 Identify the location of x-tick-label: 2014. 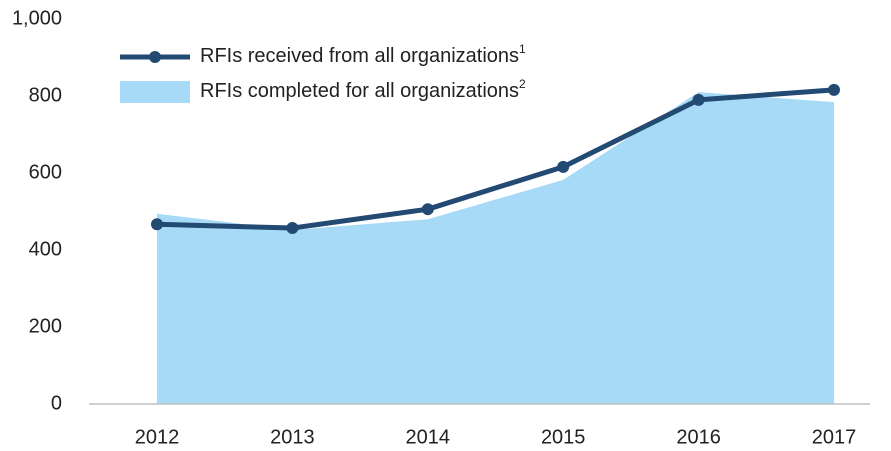
(428, 437).